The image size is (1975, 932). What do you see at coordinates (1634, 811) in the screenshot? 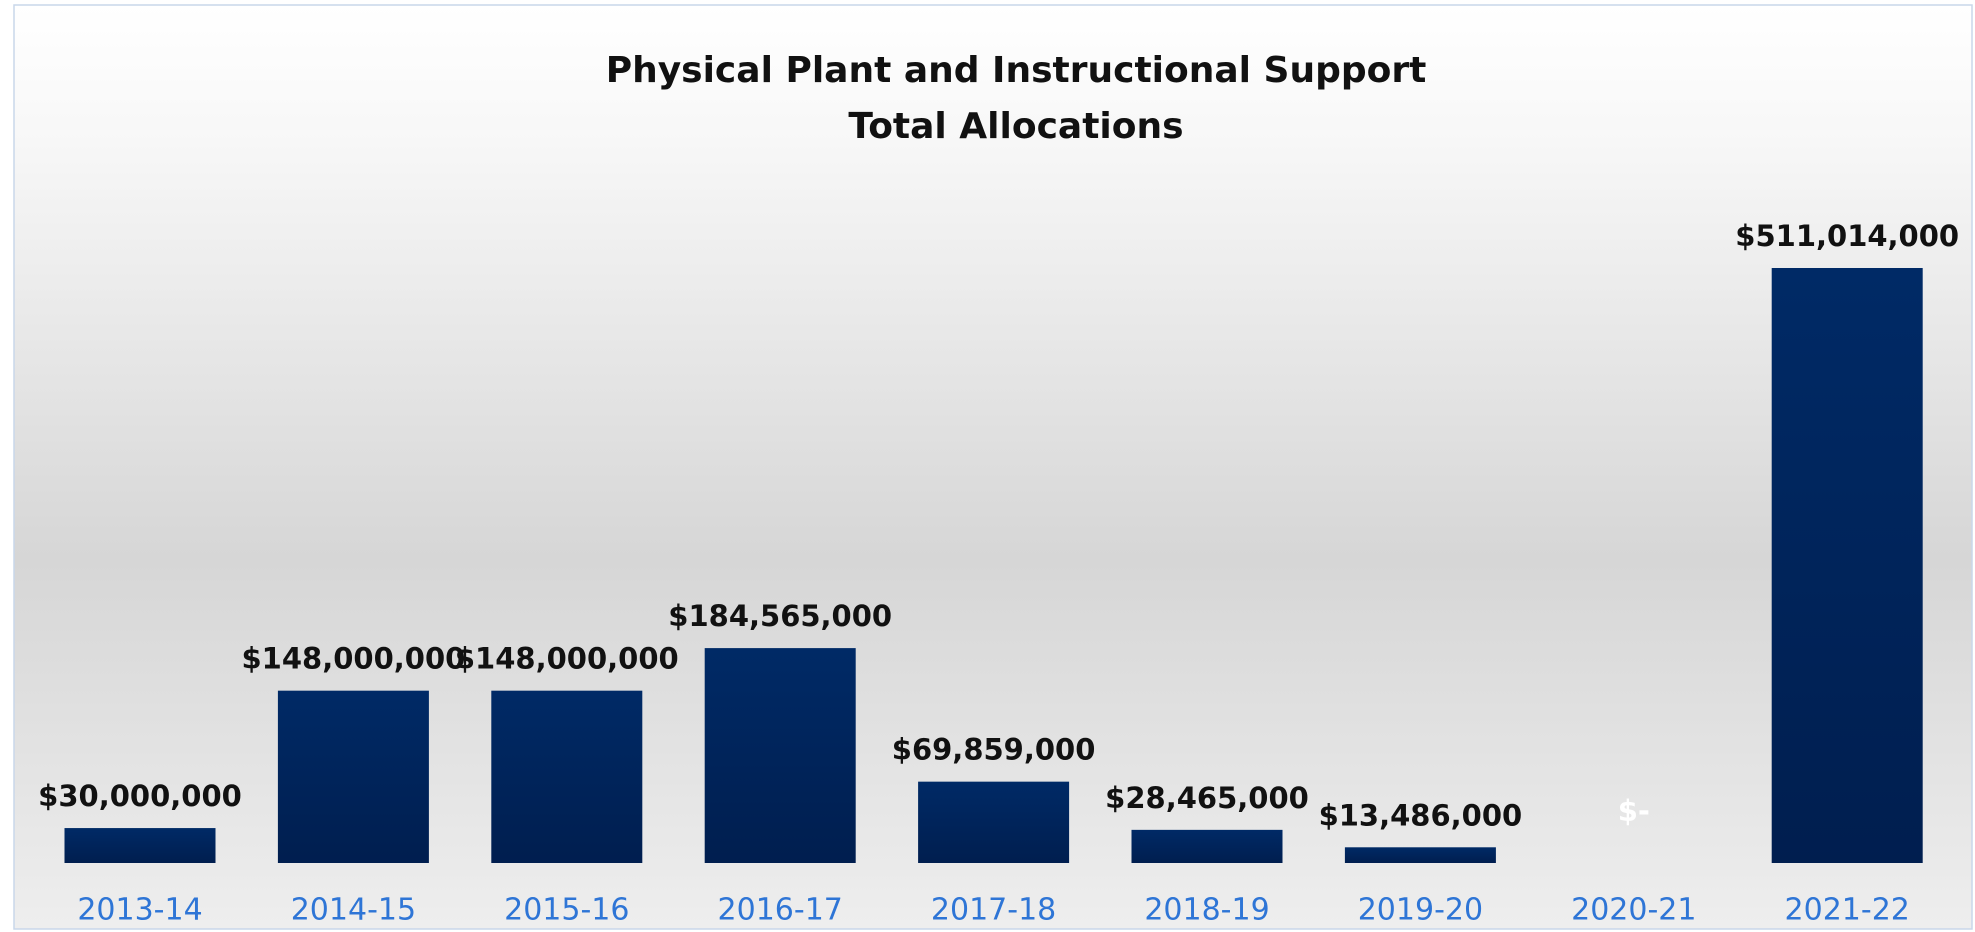
I see `data-label: $-` at bounding box center [1634, 811].